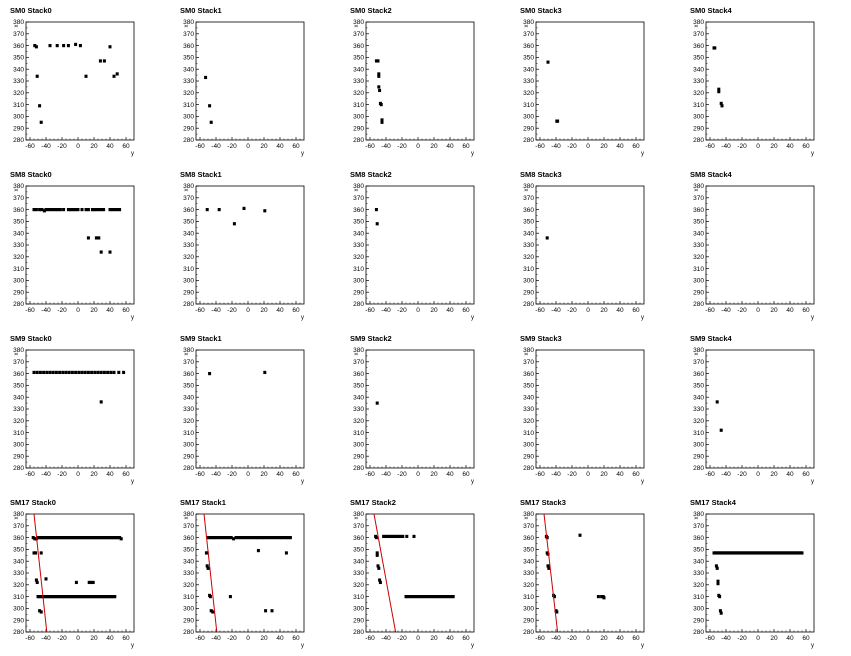 This screenshot has width=851, height=656. I want to click on y-axis-label: x, so click(527, 190).